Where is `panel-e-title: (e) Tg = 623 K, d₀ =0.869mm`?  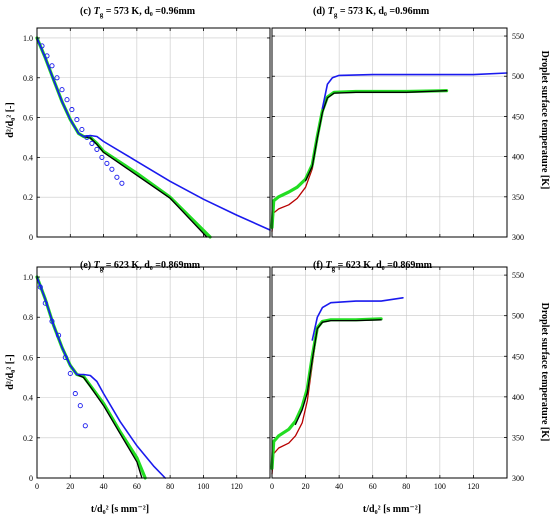 panel-e-title: (e) Tg = 623 K, d₀ =0.869mm is located at coordinates (140, 266).